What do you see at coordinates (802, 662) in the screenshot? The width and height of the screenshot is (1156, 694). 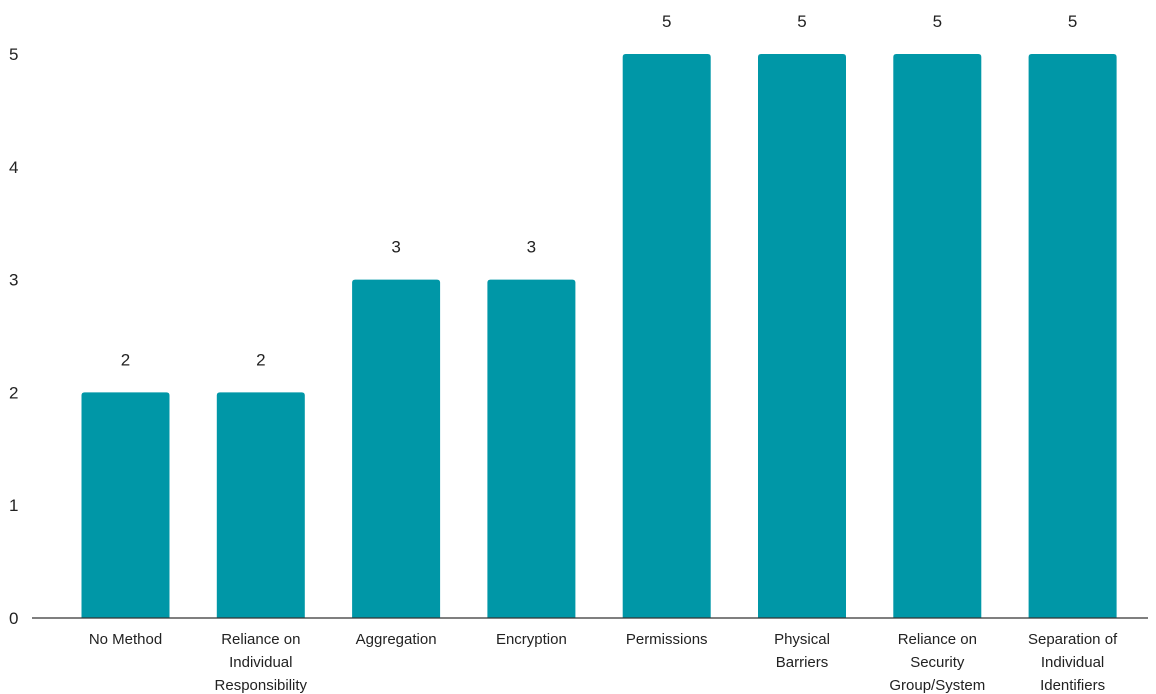 I see `x-tick-label-line: Barriers` at bounding box center [802, 662].